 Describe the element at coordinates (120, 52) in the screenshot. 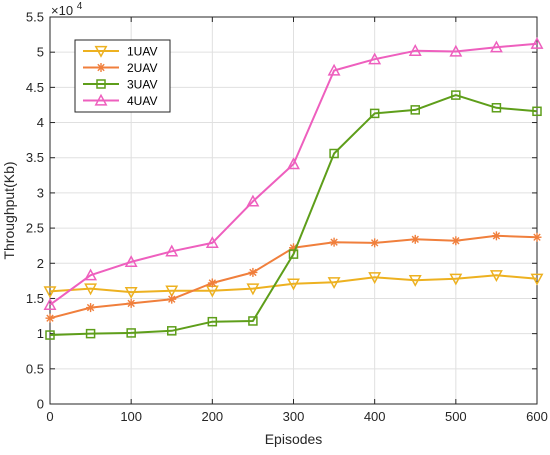

I see `legend-item: 1UAV` at that location.